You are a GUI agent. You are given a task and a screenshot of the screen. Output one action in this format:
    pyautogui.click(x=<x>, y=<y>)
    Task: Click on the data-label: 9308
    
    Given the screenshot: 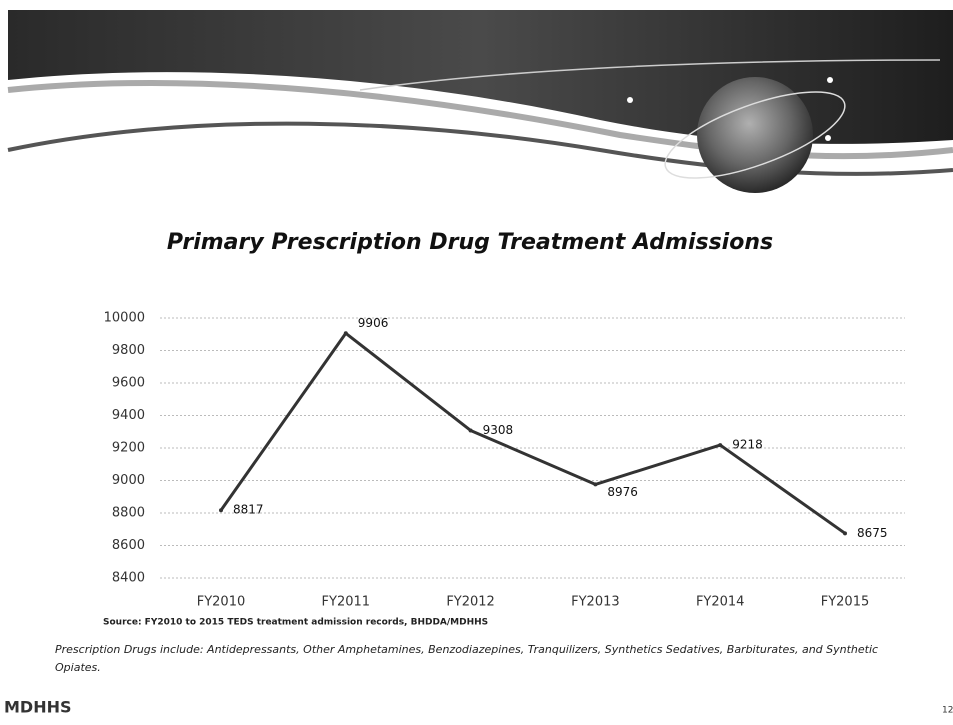 What is the action you would take?
    pyautogui.click(x=498, y=430)
    